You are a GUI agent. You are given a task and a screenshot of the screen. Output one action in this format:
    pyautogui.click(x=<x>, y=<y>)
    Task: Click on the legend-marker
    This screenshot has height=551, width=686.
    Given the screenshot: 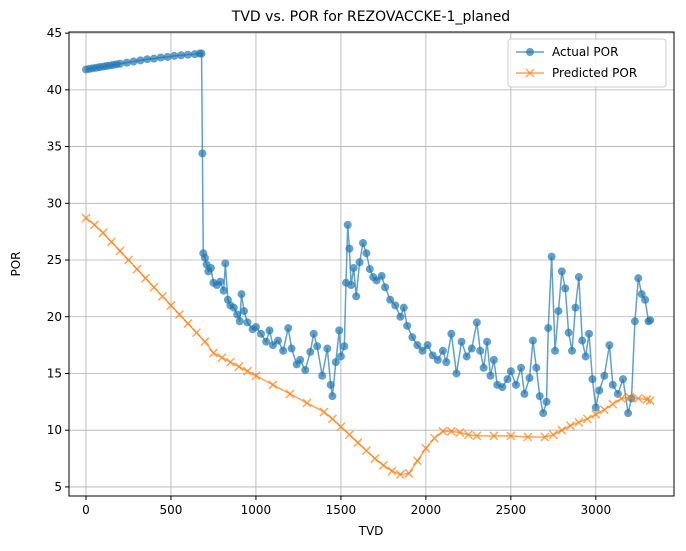 What is the action you would take?
    pyautogui.click(x=530, y=73)
    